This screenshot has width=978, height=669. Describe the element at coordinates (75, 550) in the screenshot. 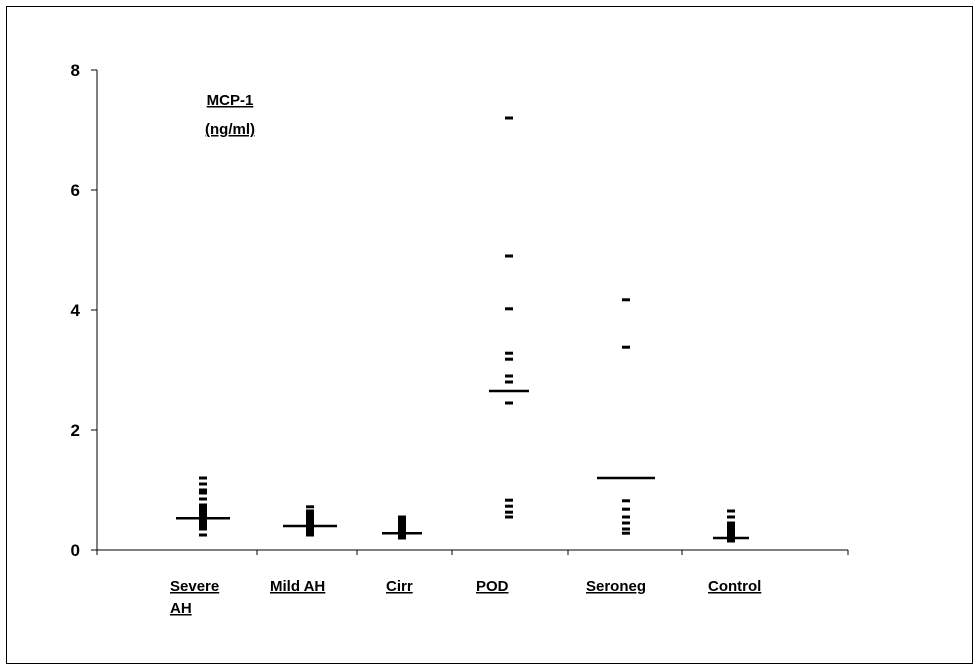

I see `y-tick-label: 0` at that location.